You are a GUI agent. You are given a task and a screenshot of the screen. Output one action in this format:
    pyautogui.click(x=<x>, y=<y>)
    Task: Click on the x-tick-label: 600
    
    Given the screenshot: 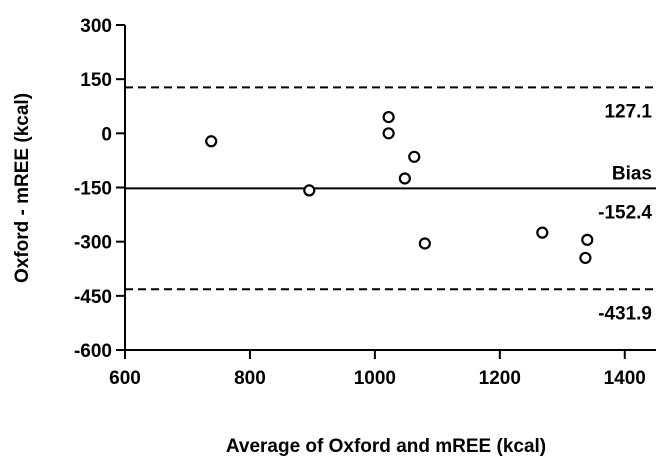 What is the action you would take?
    pyautogui.click(x=125, y=378)
    